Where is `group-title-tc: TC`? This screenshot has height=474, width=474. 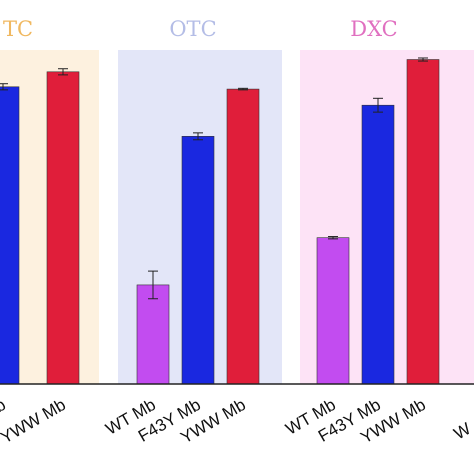 group-title-tc: TC is located at coordinates (18, 29).